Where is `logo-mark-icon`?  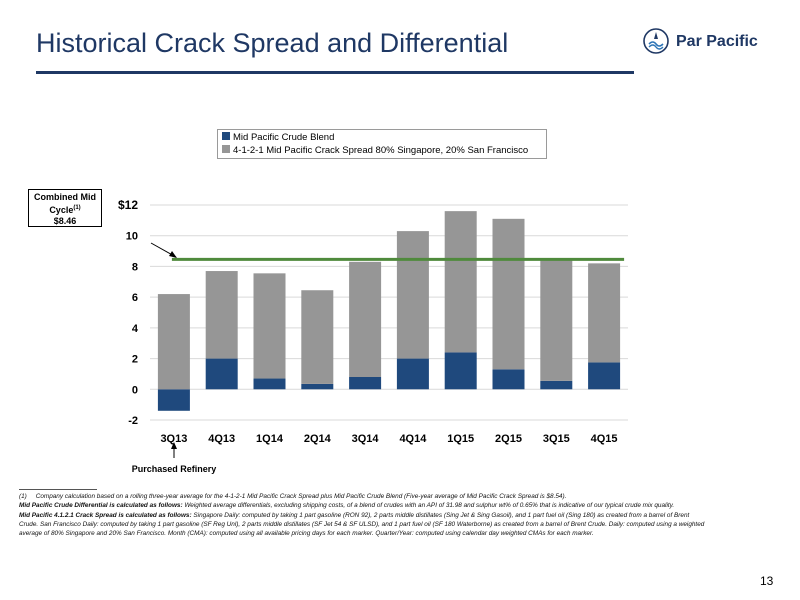
logo-mark-icon is located at coordinates (656, 41).